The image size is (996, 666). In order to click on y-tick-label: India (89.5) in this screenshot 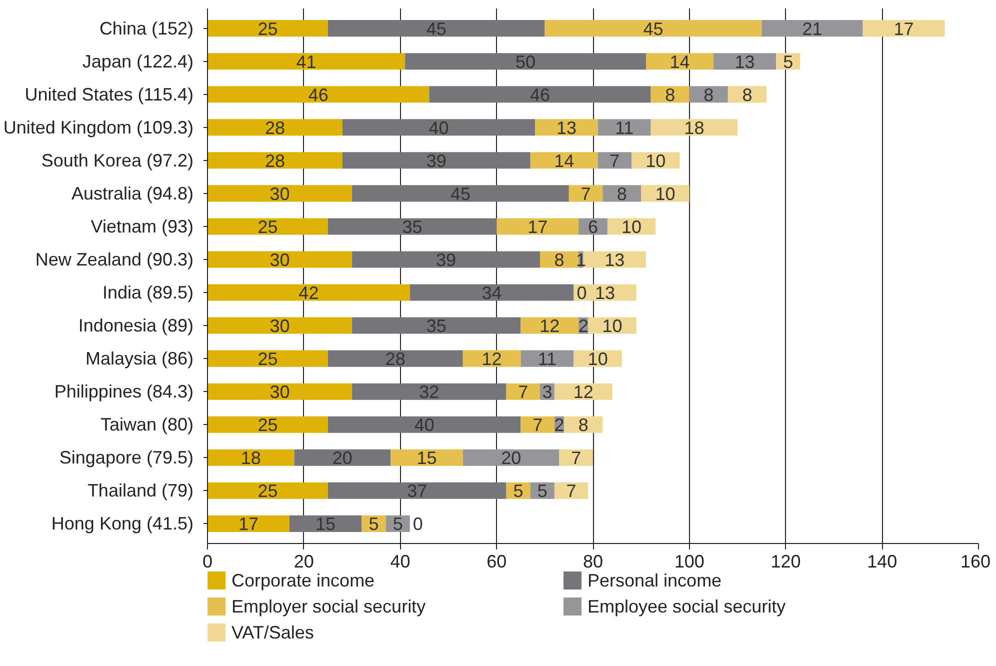, I will do `click(148, 292)`.